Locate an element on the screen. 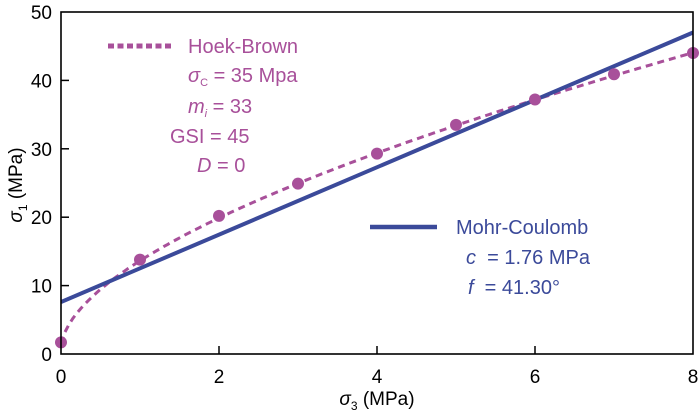 The image size is (700, 412). x-tick-label: 0 is located at coordinates (61, 377).